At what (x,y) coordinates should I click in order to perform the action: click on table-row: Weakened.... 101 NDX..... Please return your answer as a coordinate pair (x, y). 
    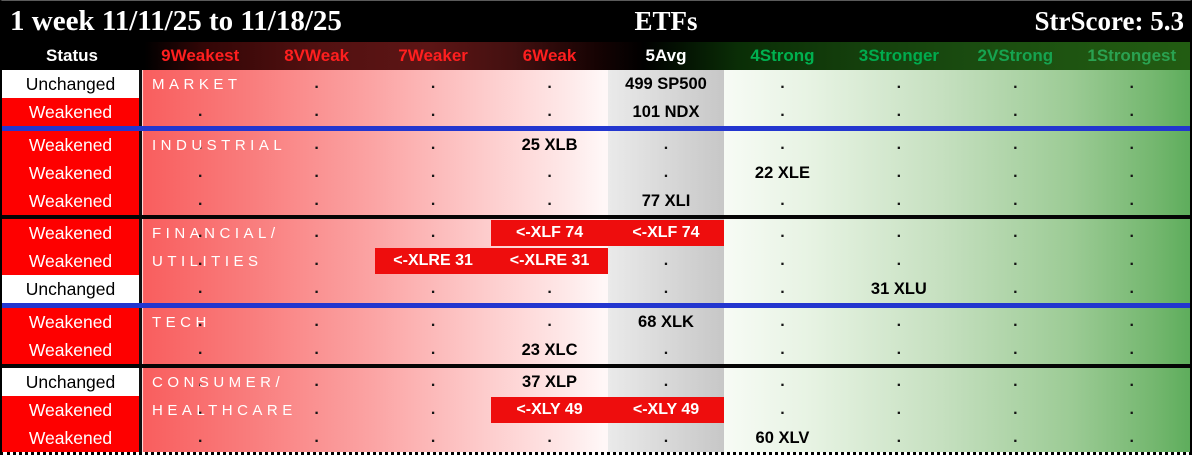
    Looking at the image, I should click on (596, 112).